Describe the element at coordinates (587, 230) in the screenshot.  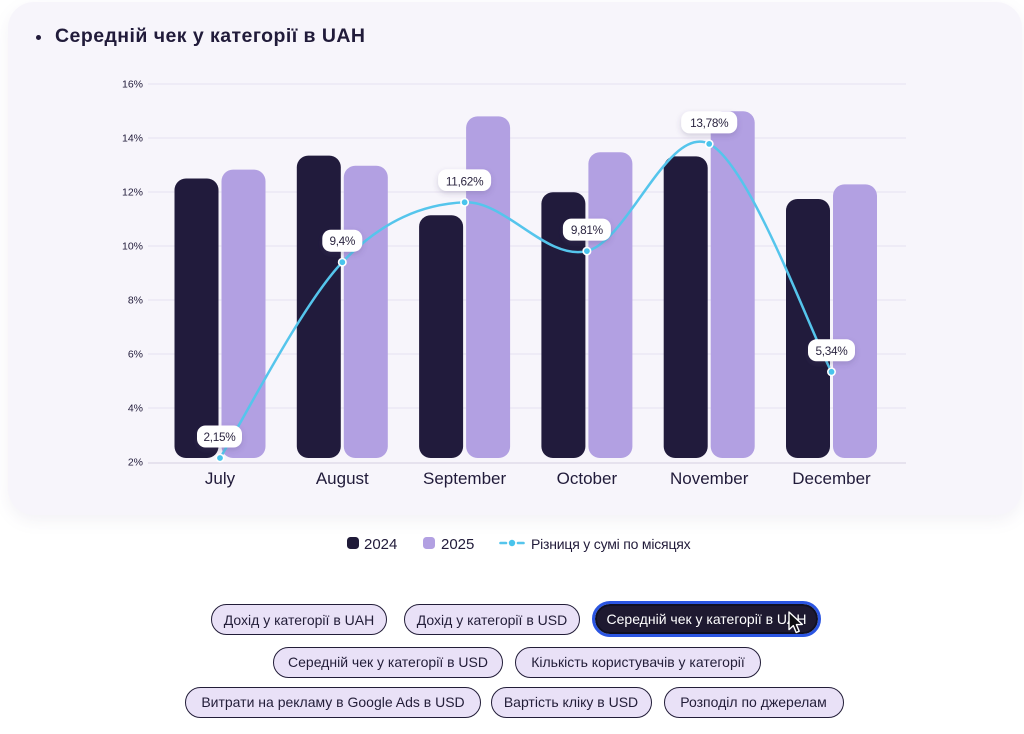
I see `svg-text: 9,81%` at that location.